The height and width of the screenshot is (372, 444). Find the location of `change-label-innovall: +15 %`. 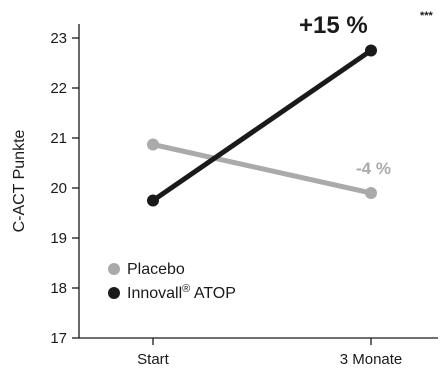

change-label-innovall: +15 % is located at coordinates (333, 25).